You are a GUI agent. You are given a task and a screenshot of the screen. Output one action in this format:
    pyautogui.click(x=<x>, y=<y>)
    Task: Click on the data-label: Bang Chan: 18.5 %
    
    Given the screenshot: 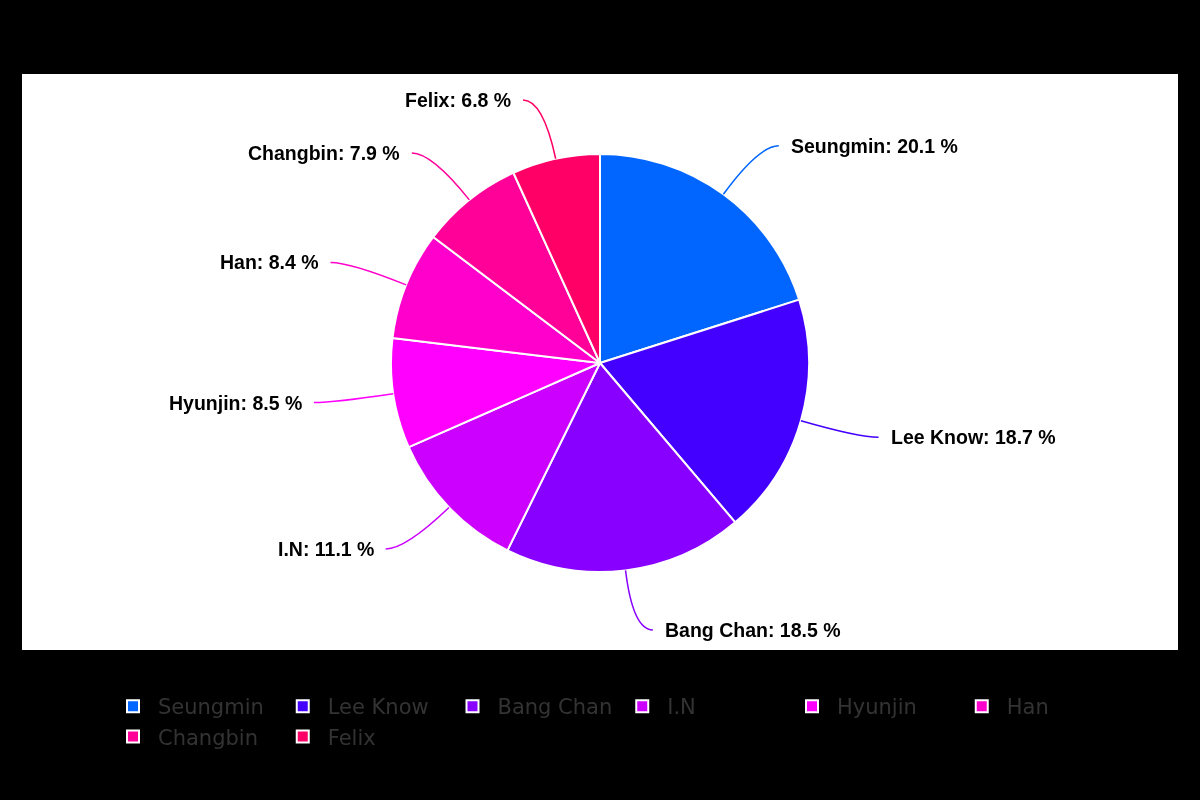 What is the action you would take?
    pyautogui.click(x=753, y=630)
    